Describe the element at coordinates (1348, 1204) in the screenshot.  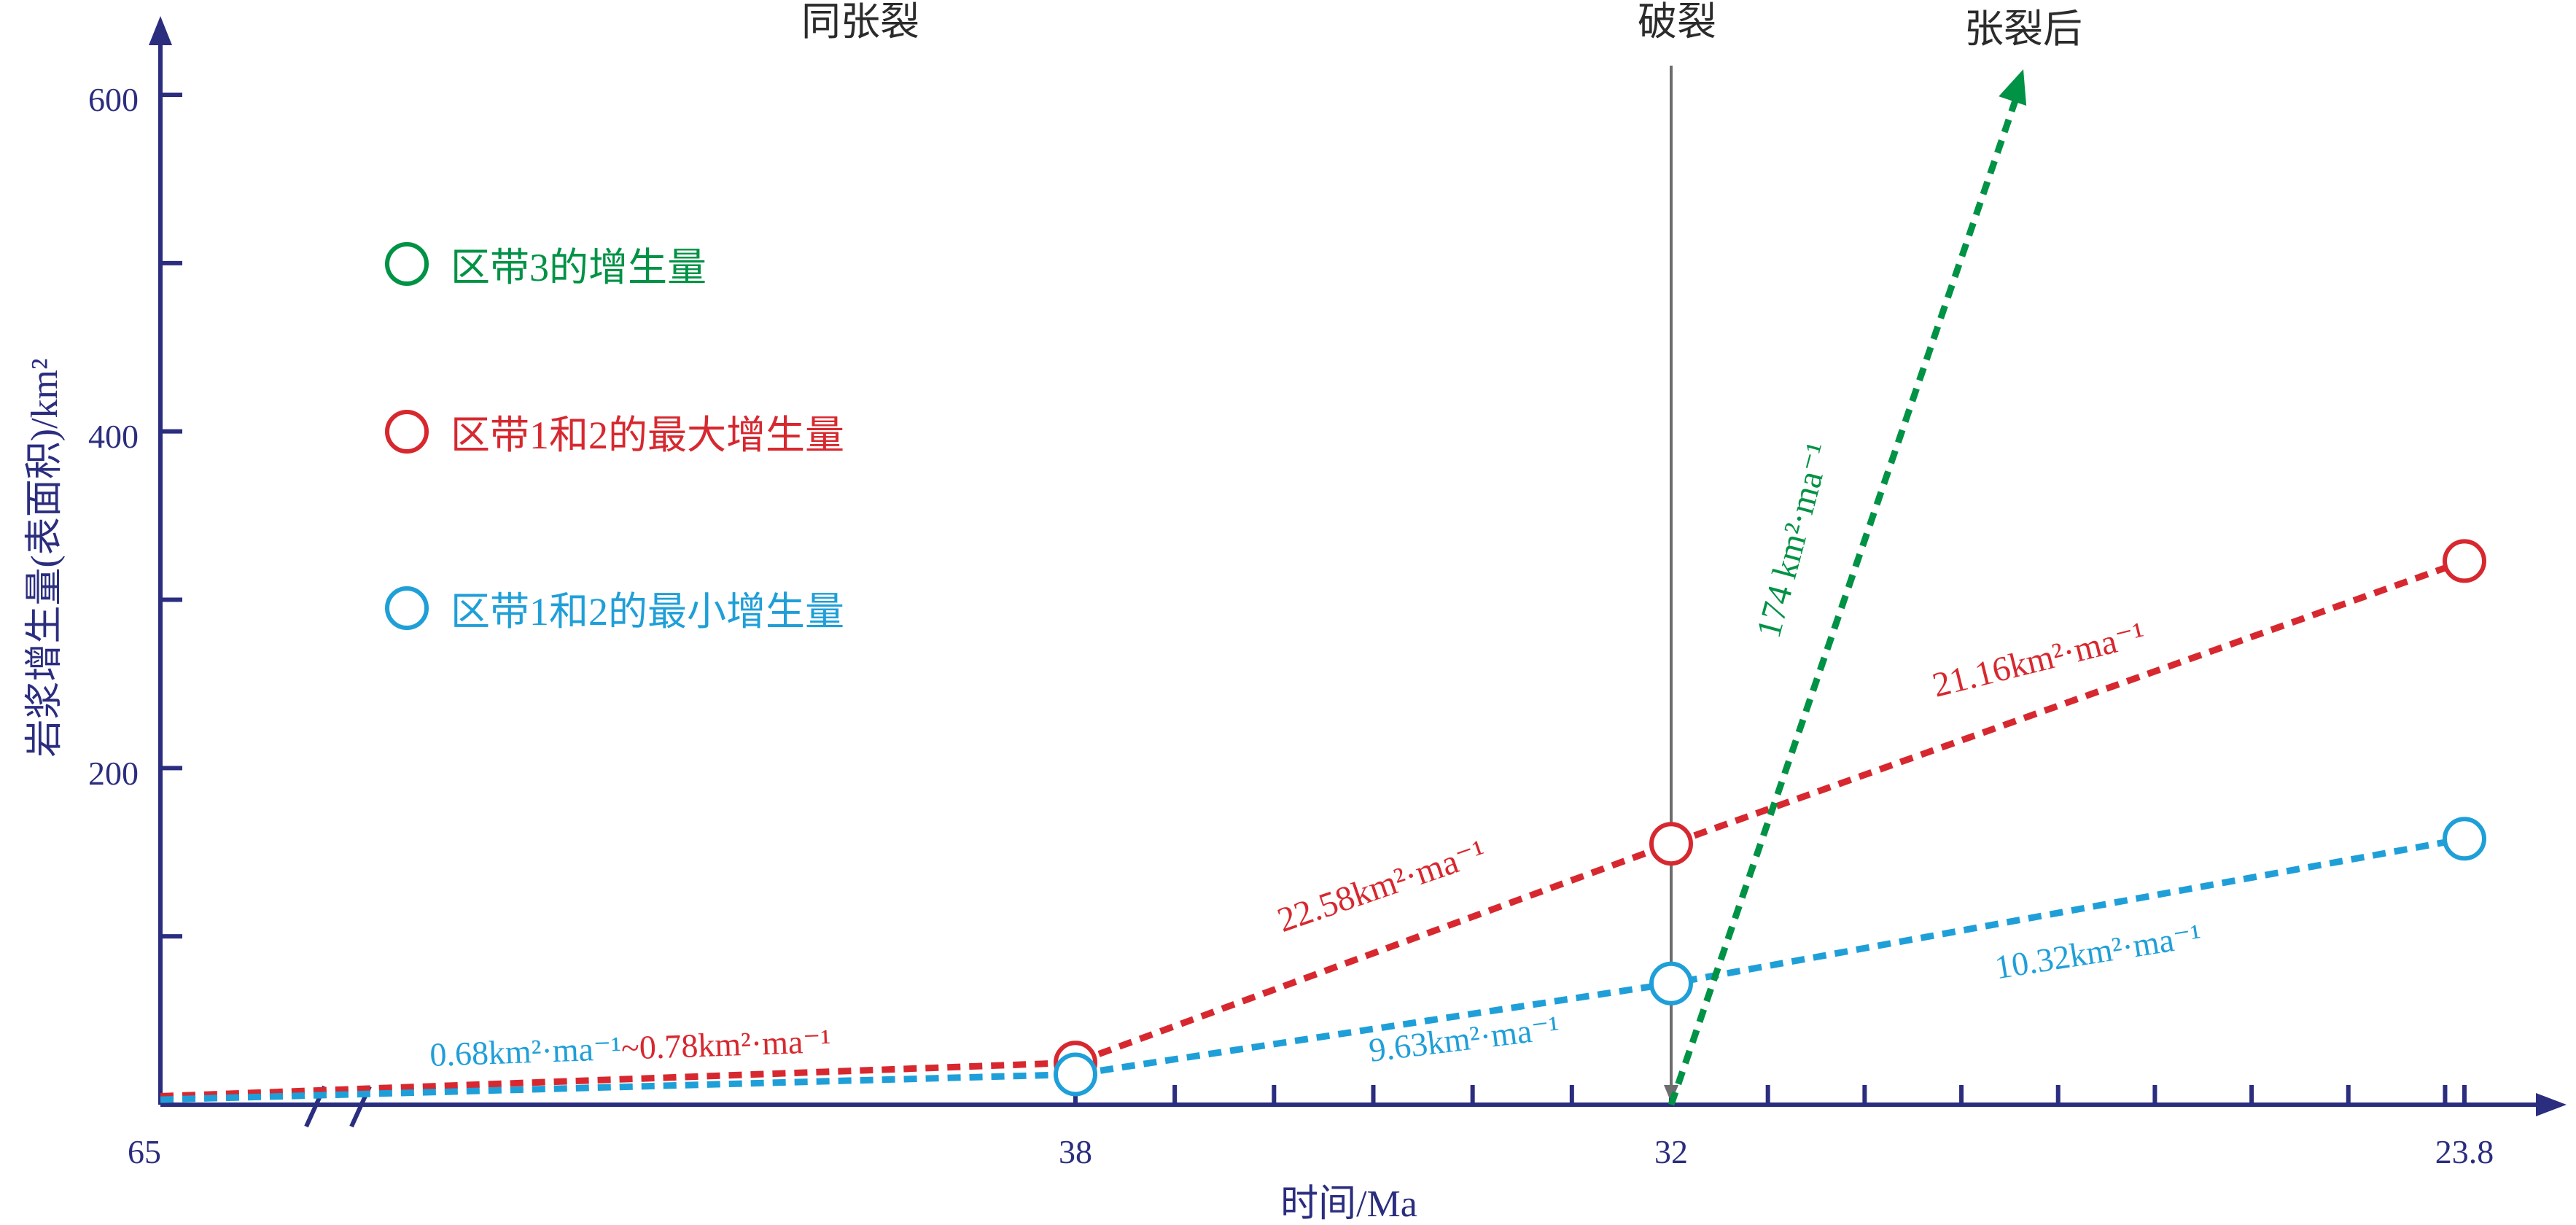
I see `x-axis-title: 时间/Ma` at that location.